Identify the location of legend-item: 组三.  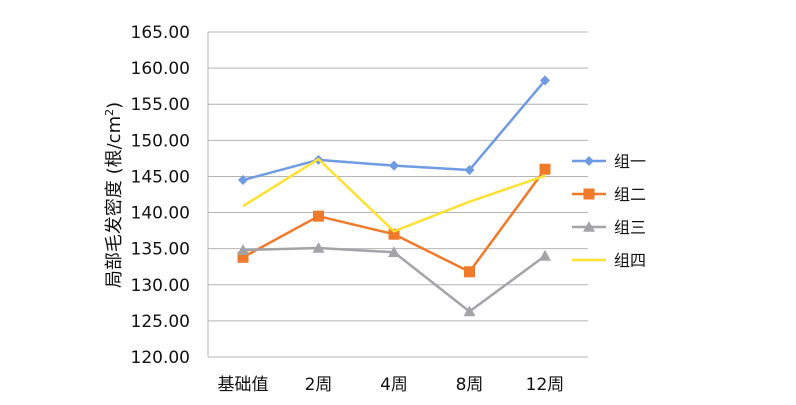
(609, 227).